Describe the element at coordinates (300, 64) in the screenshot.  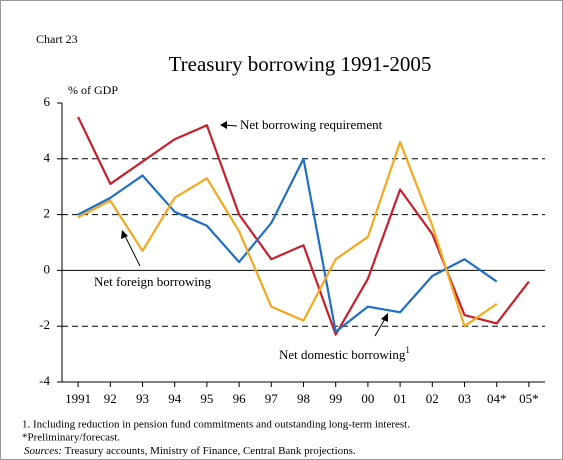
I see `chart-title: Treasury borrowing 1991-2005` at that location.